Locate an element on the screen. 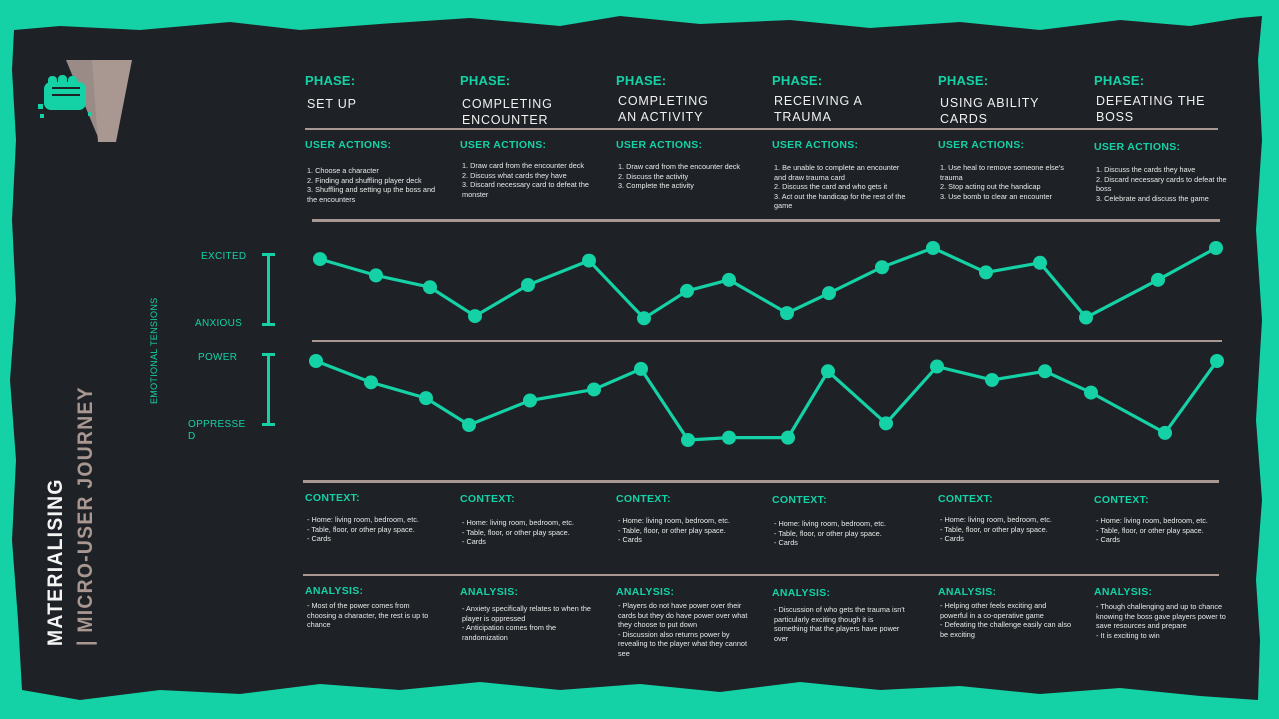 This screenshot has width=1279, height=719. user-actions-item: 2. Discuss the card and who gets it is located at coordinates (831, 187).